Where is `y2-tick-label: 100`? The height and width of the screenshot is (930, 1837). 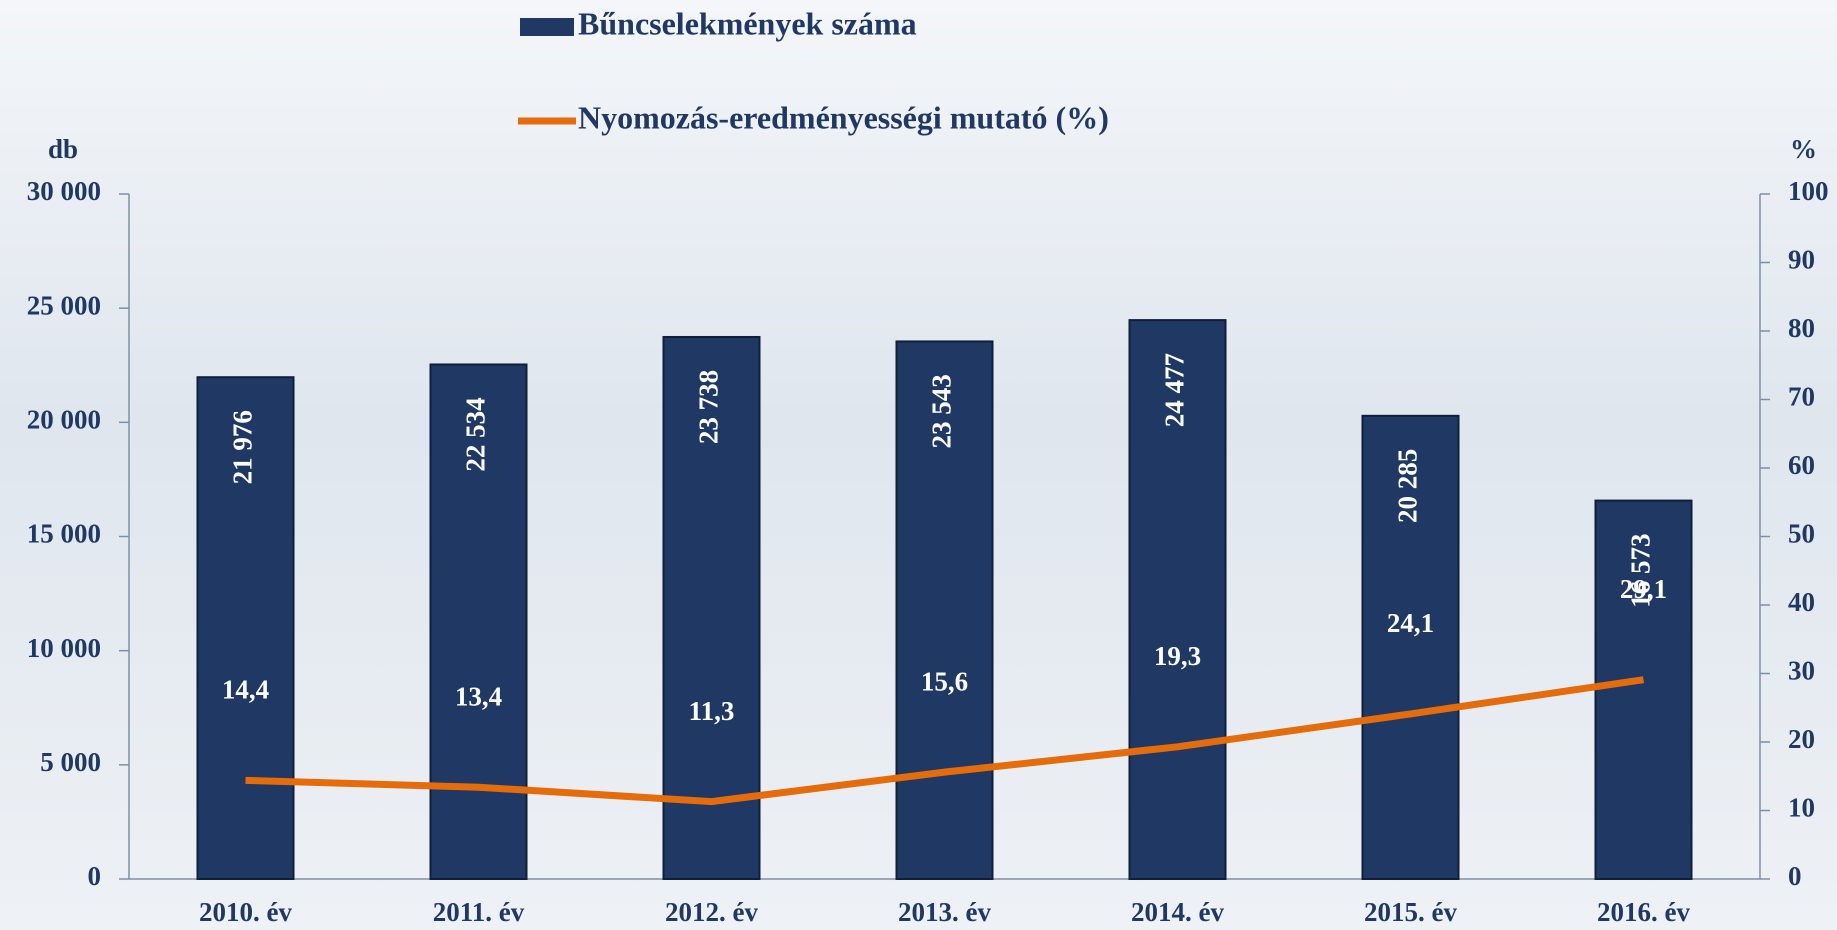
y2-tick-label: 100 is located at coordinates (1808, 191).